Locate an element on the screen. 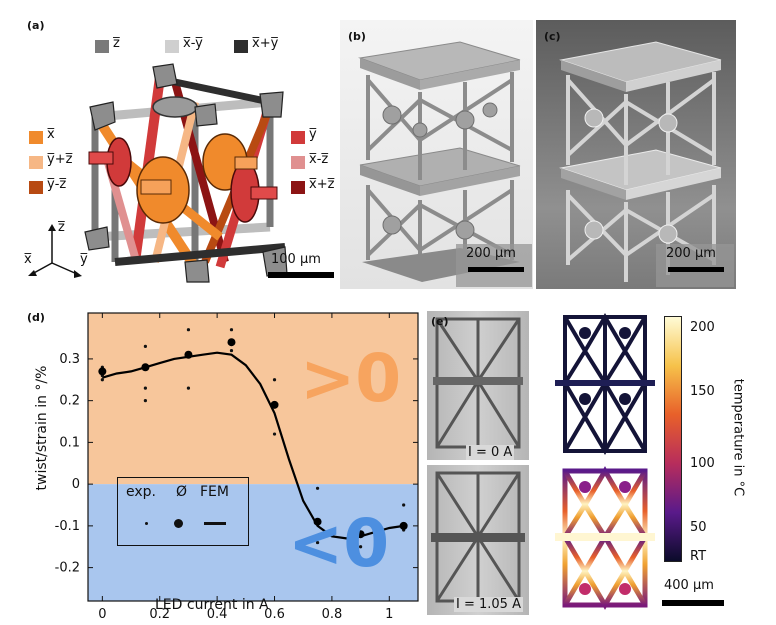 Image resolution: width=776 pixels, height=625 pixels. panel-a-scale-bar is located at coordinates (301, 275).